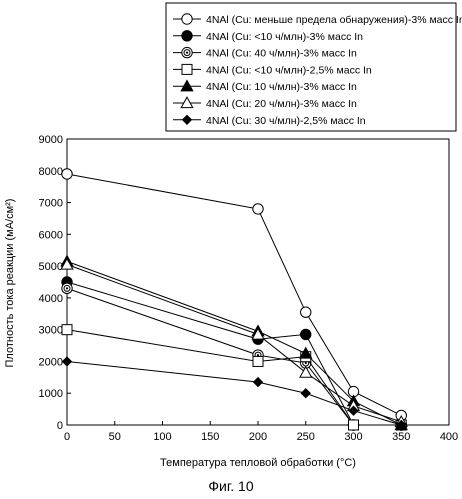 The height and width of the screenshot is (499, 462). Describe the element at coordinates (51, 362) in the screenshot. I see `y-tick-label: 2000` at that location.